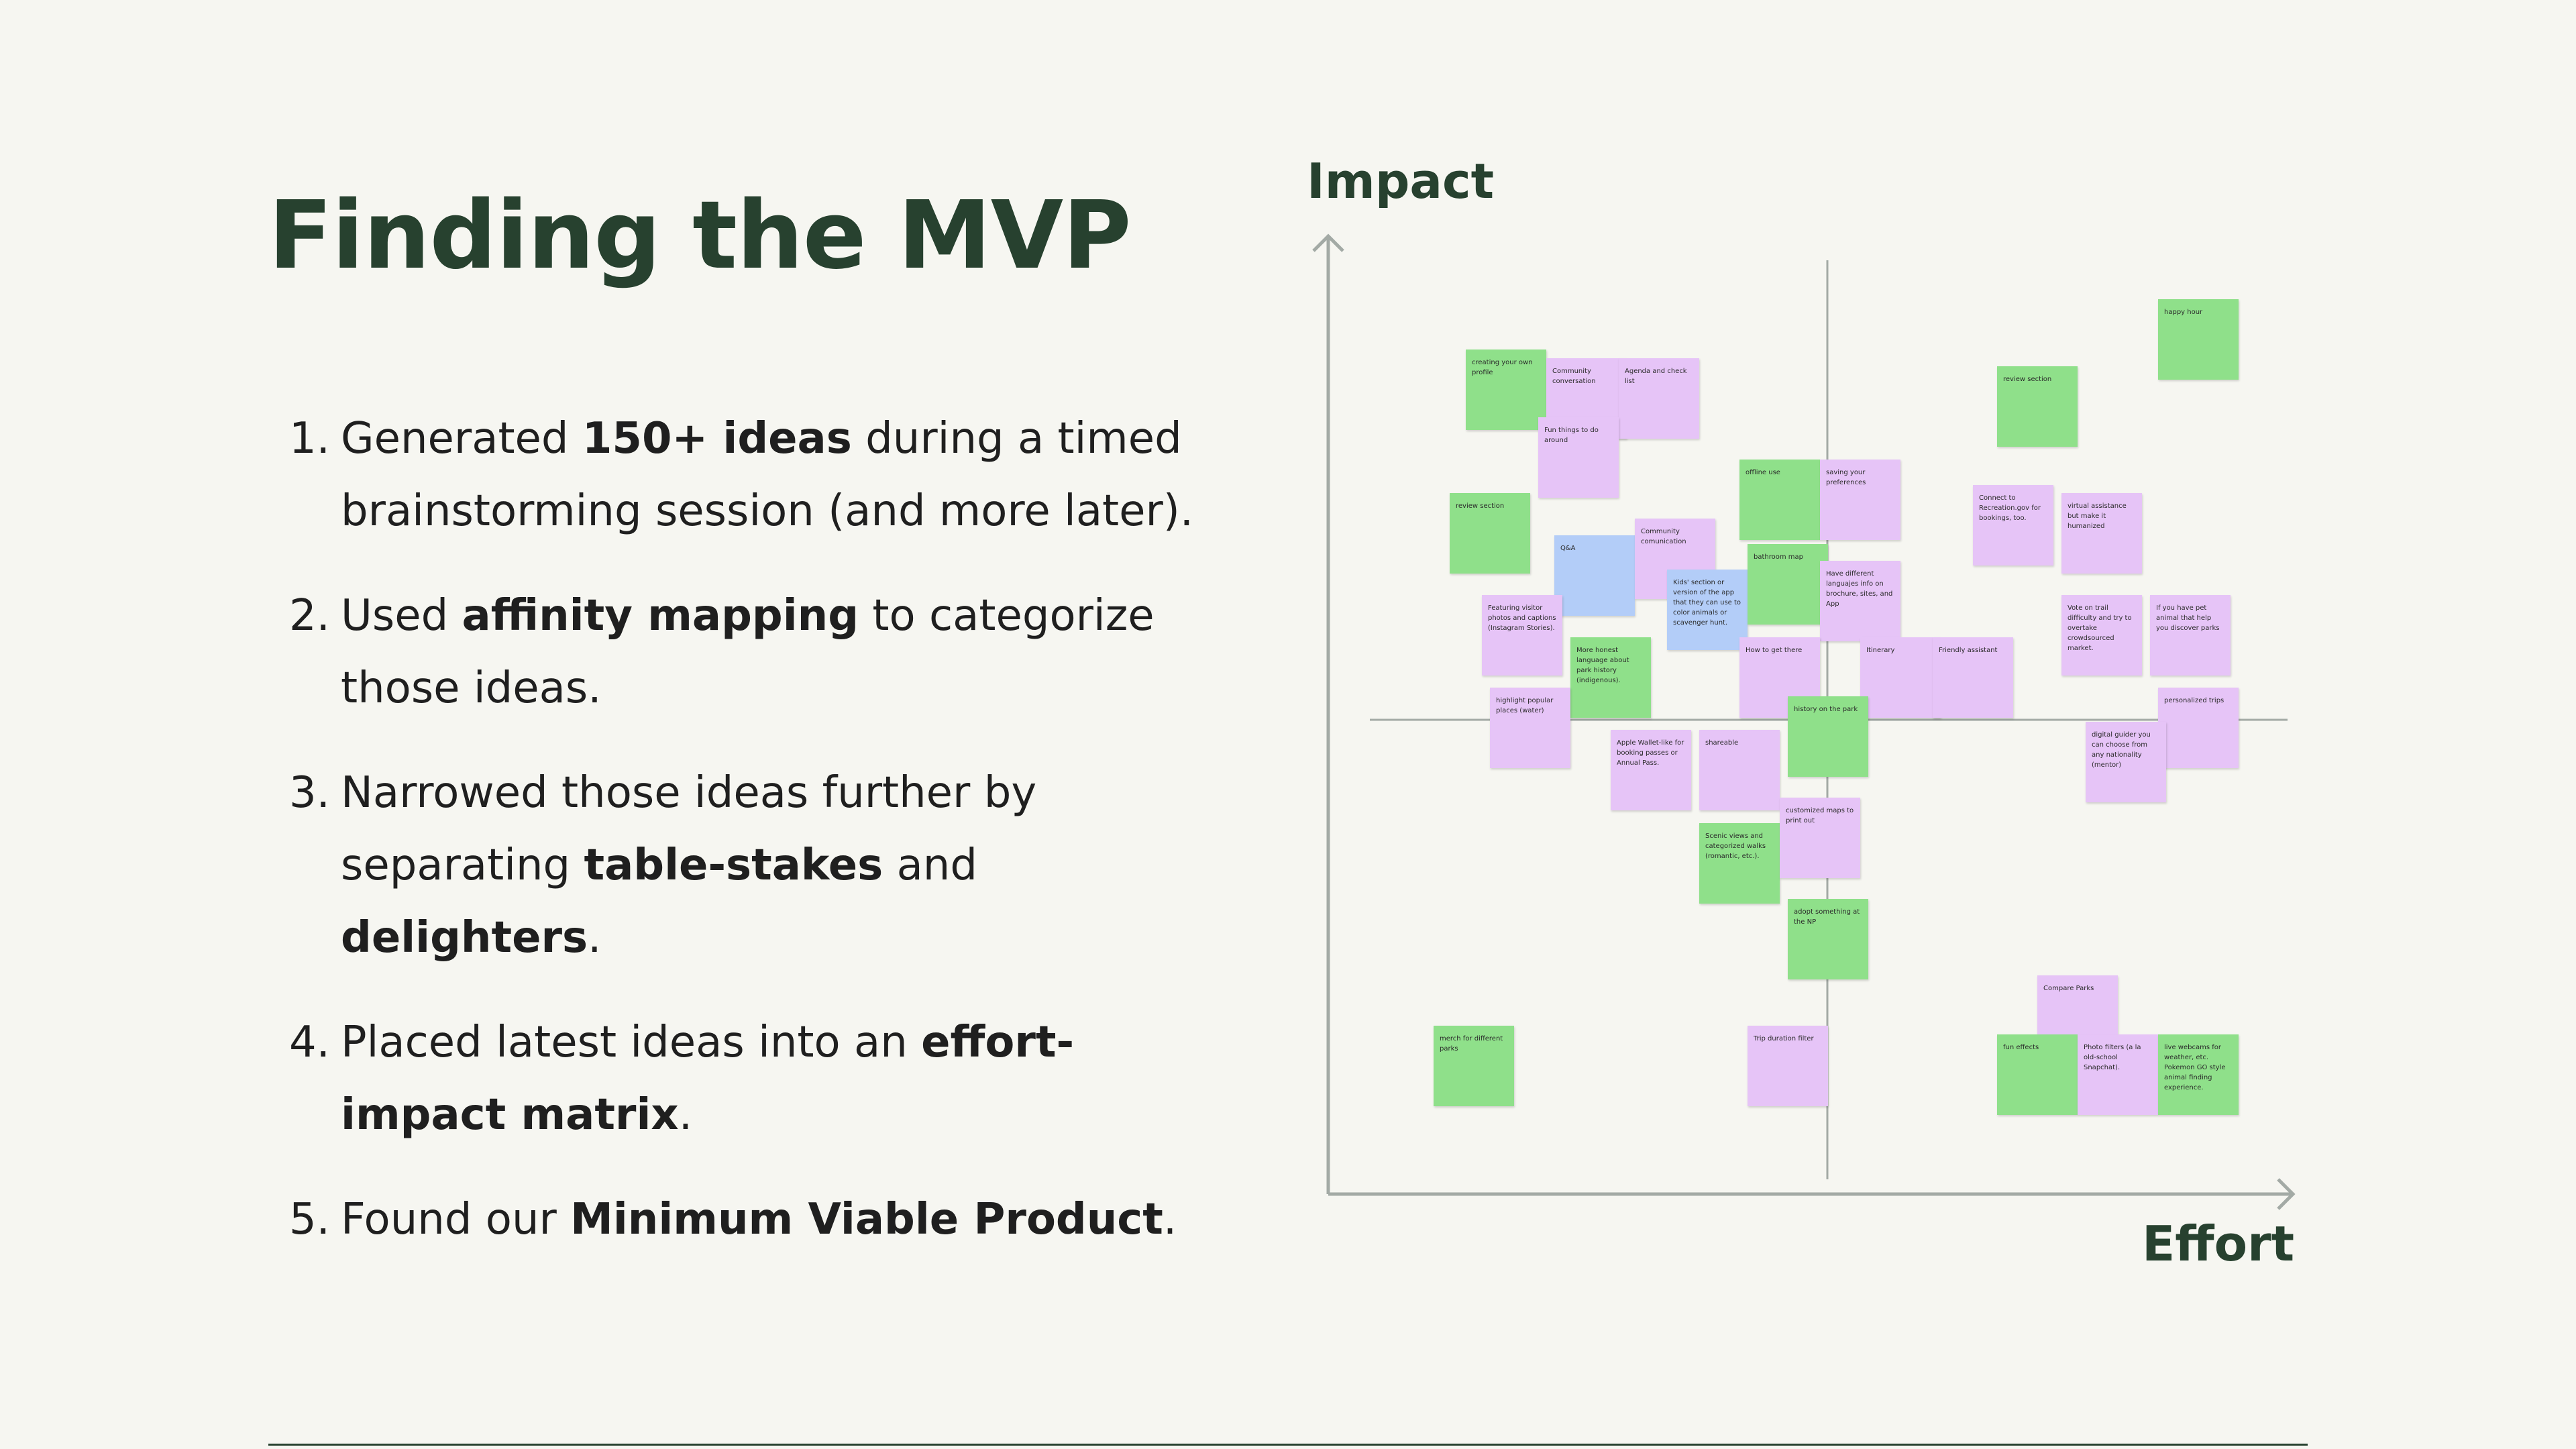  I want to click on step-number: 2., so click(309, 616).